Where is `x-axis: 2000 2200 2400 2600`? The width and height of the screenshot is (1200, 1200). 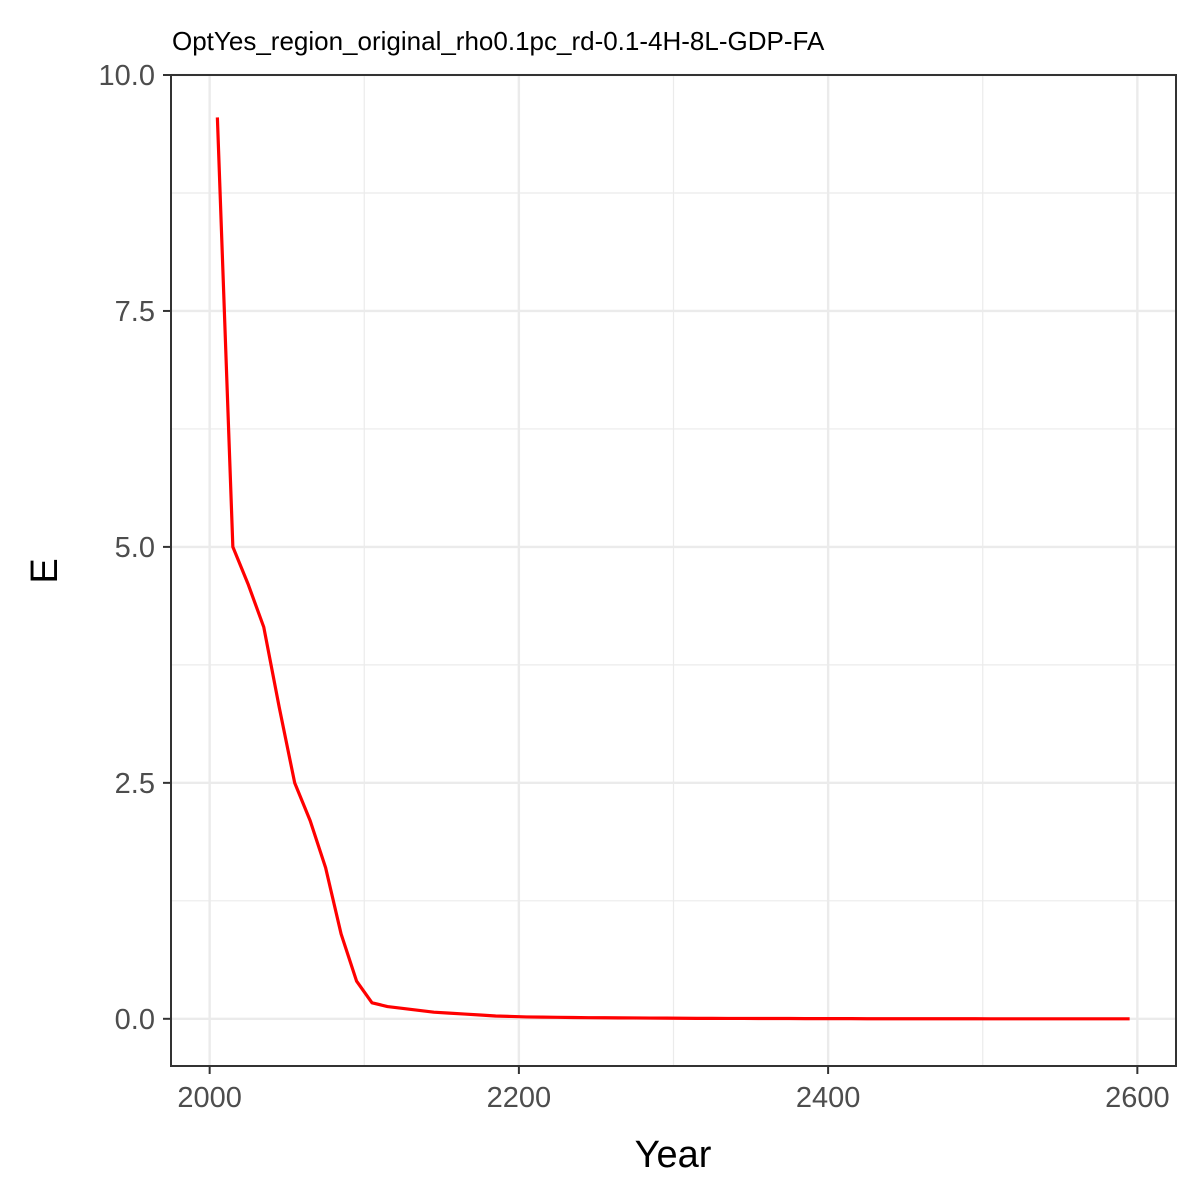
x-axis: 2000 2200 2400 2600 is located at coordinates (673, 1090).